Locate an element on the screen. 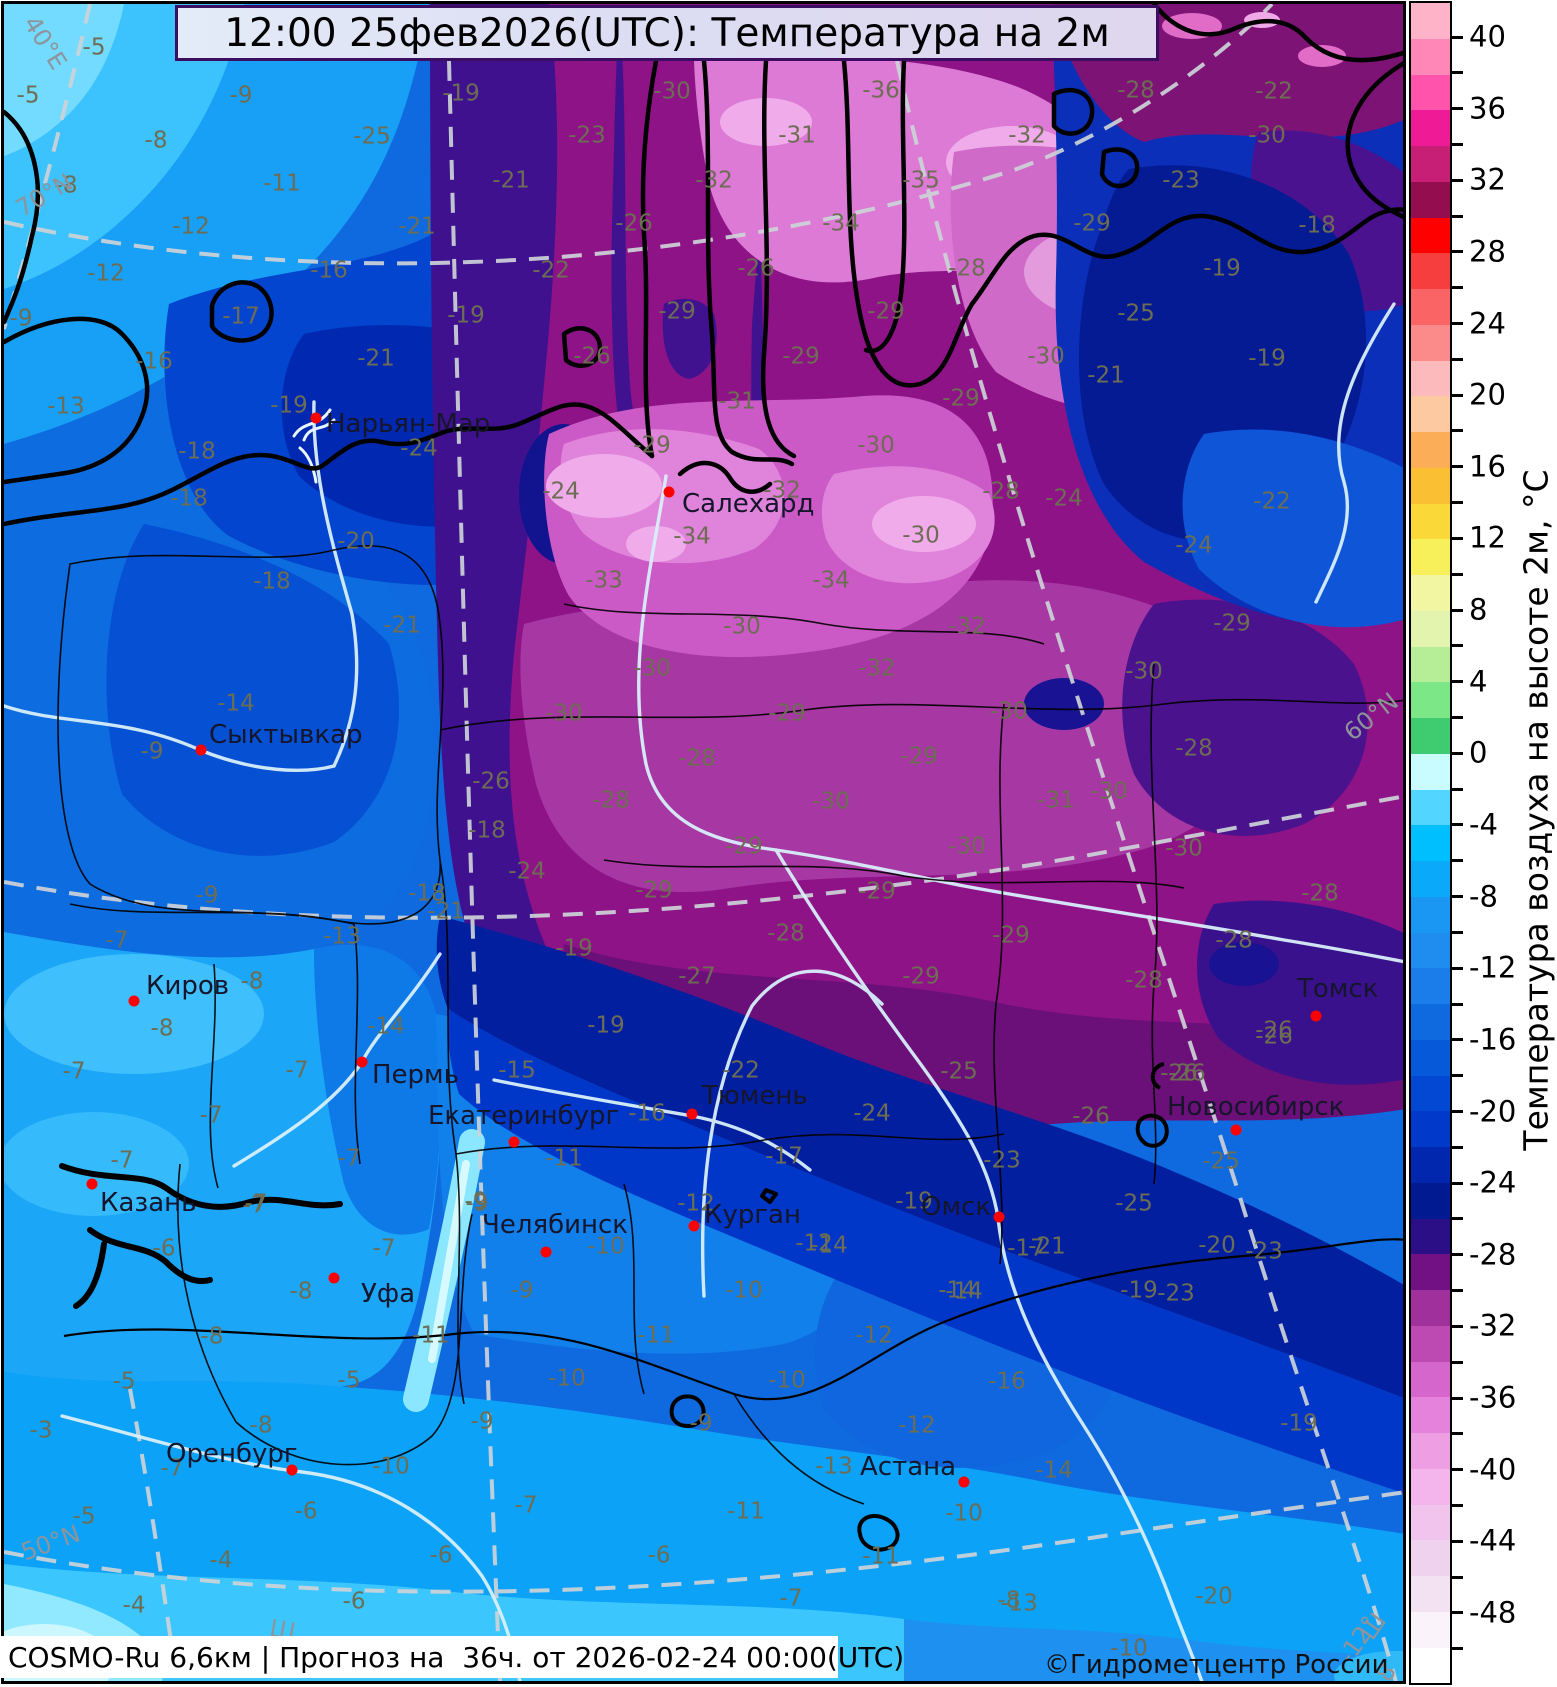 The height and width of the screenshot is (1687, 1557). colorbar-tick-label: 40 is located at coordinates (1487, 36).